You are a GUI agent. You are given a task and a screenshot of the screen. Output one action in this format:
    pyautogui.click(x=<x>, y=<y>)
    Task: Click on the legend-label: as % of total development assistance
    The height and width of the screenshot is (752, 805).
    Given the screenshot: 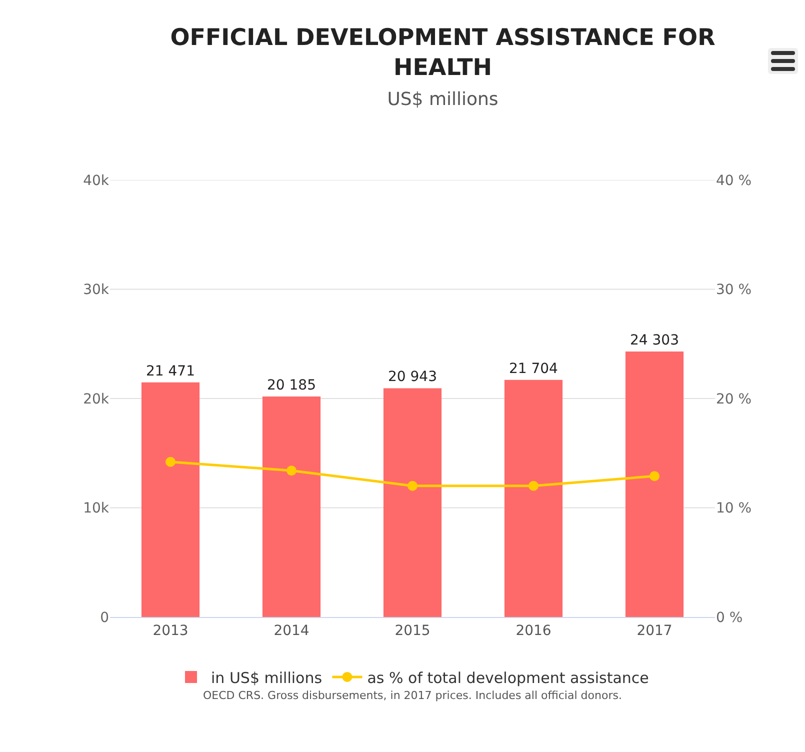 What is the action you would take?
    pyautogui.click(x=508, y=677)
    